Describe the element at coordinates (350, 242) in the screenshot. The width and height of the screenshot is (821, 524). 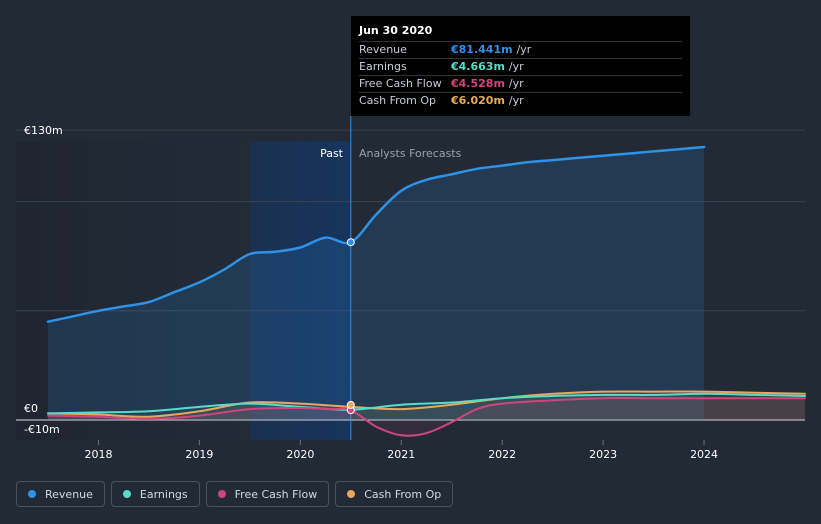
I see `revenue-marker` at that location.